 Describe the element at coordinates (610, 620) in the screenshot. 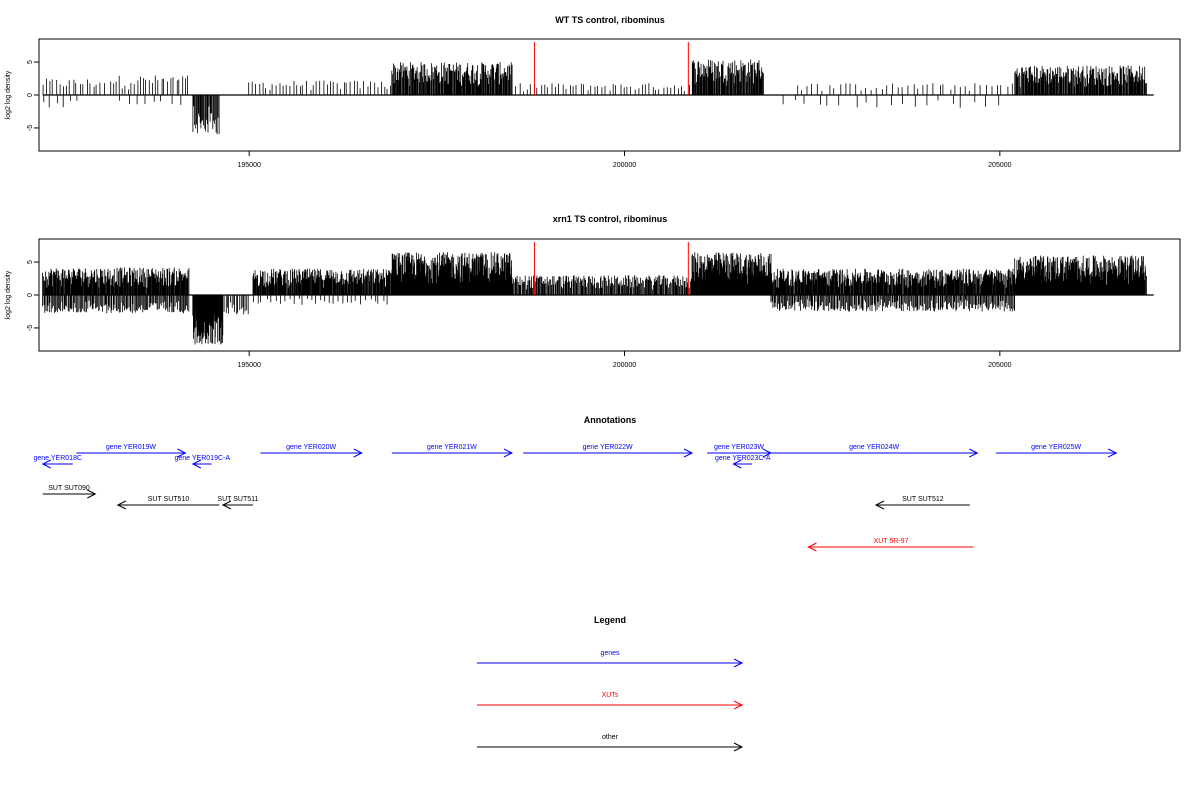

I see `legend-title: Legend` at that location.